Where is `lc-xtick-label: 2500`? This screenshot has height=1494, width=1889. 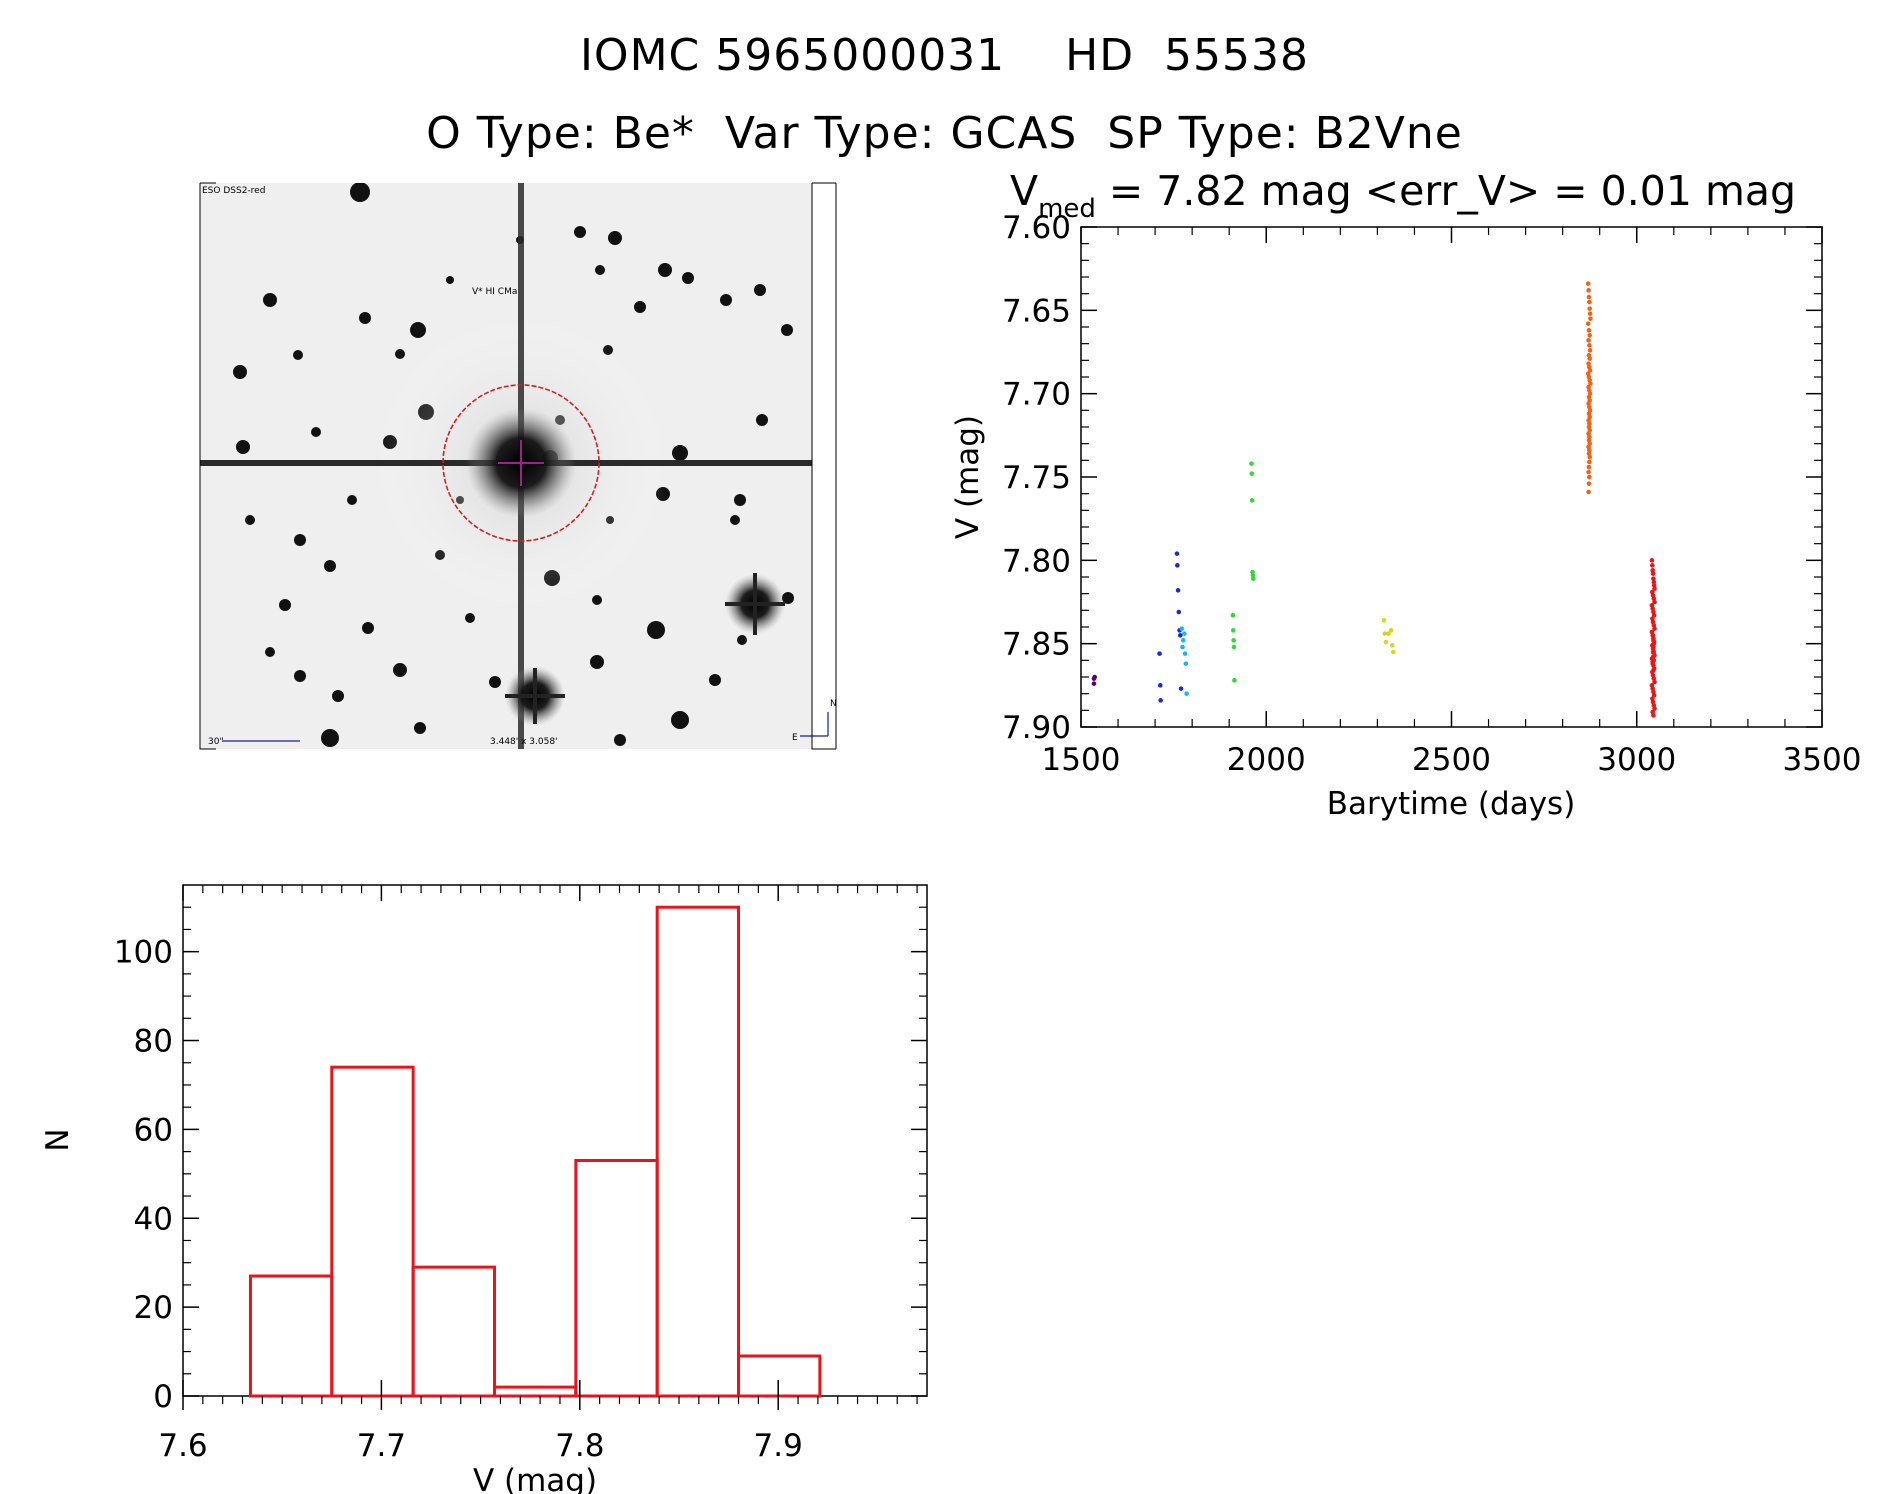
lc-xtick-label: 2500 is located at coordinates (1451, 760).